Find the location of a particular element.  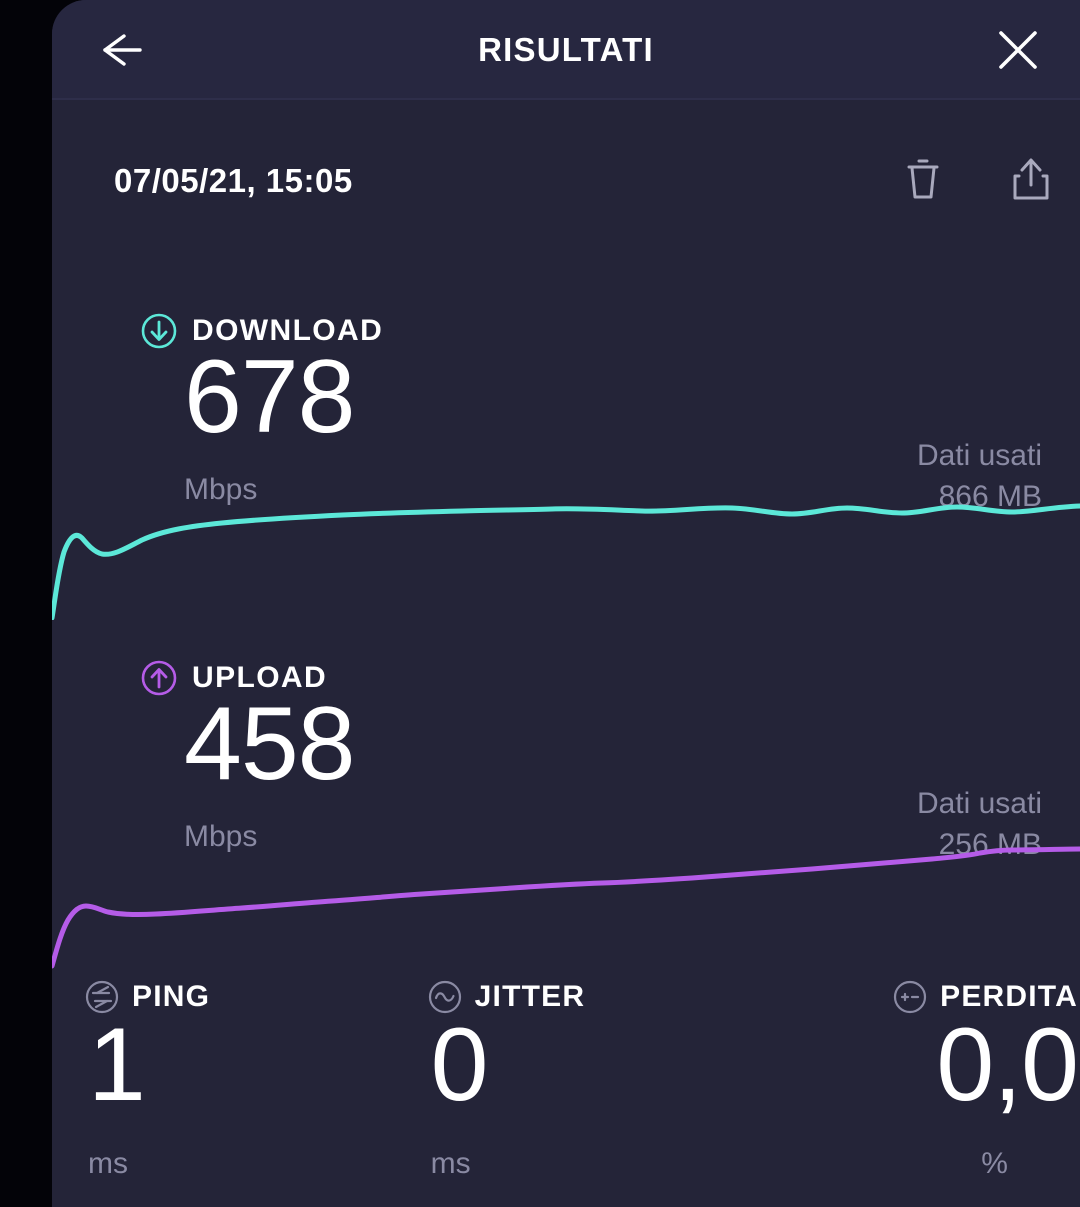

upload-data-usage: Dati usati 256 MB is located at coordinates (979, 824).